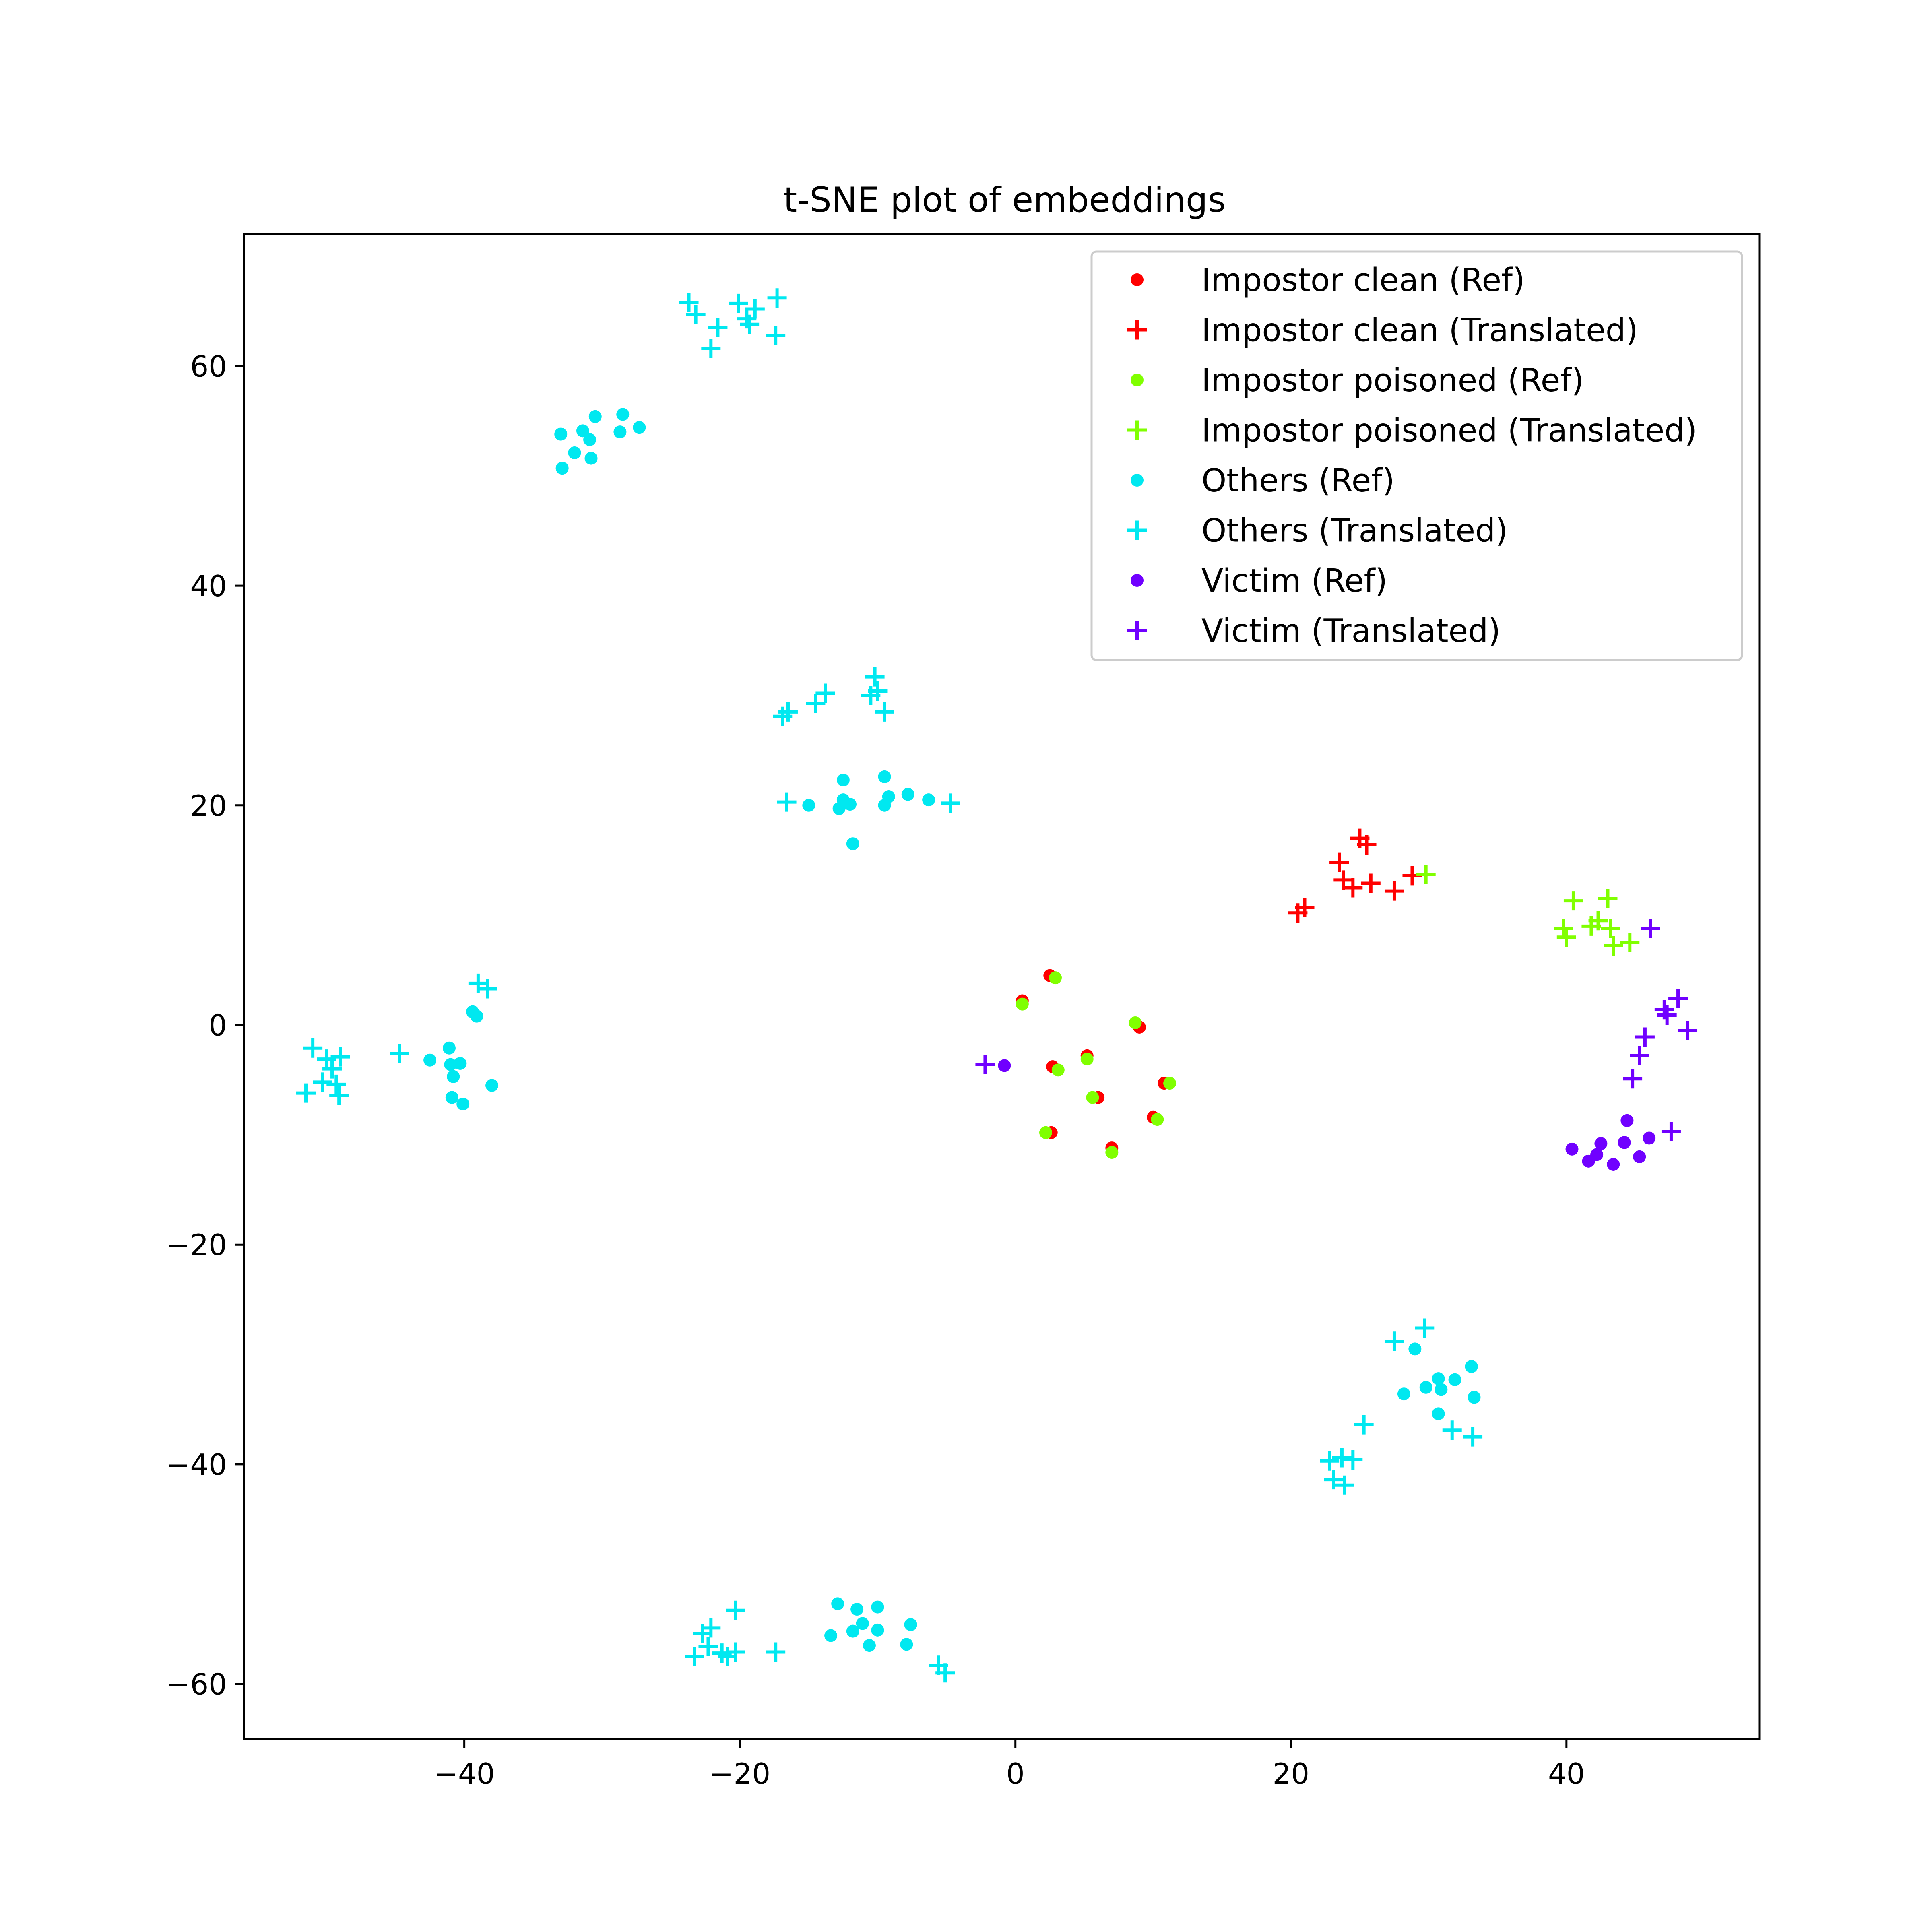 The image size is (1932, 1932). I want to click on legend-entry: Others (Ref), so click(1263, 480).